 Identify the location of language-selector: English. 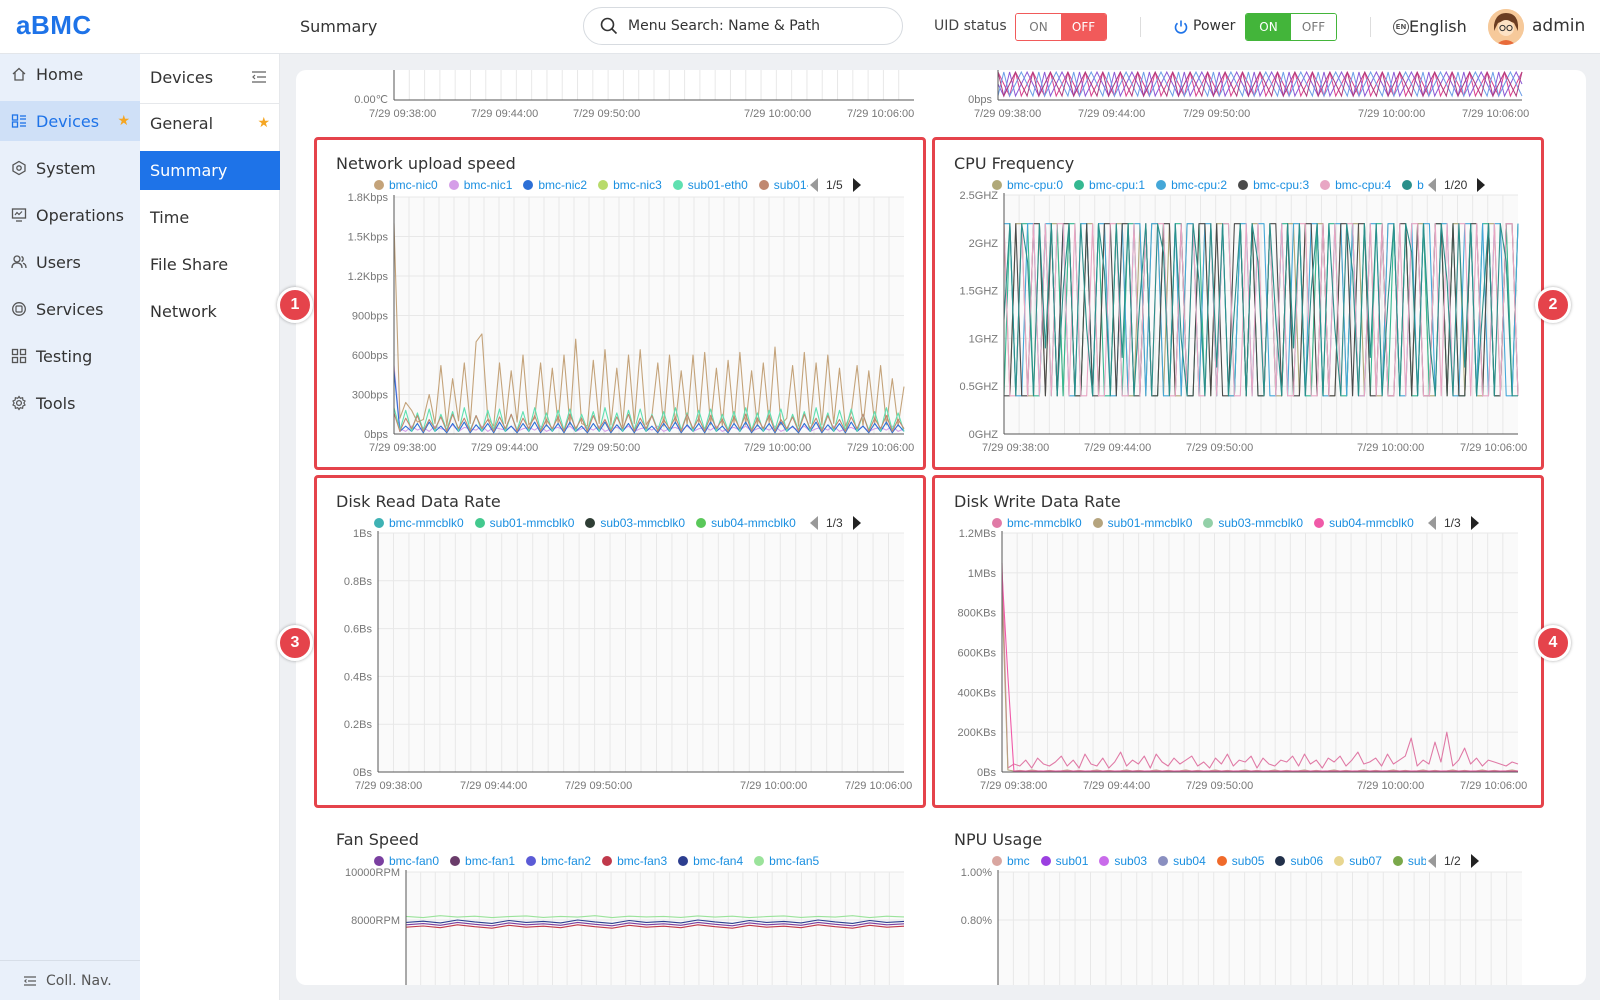
(1438, 26).